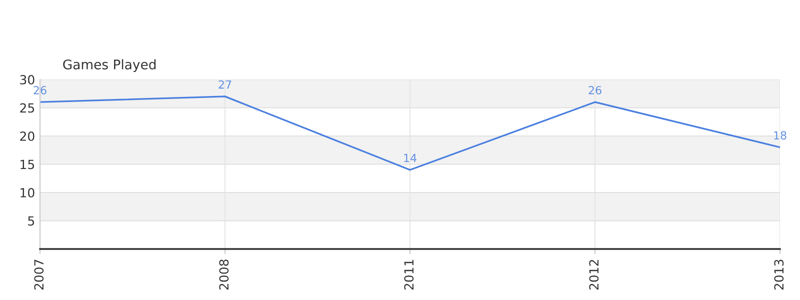  Describe the element at coordinates (27, 165) in the screenshot. I see `y-tick-label: 15` at that location.